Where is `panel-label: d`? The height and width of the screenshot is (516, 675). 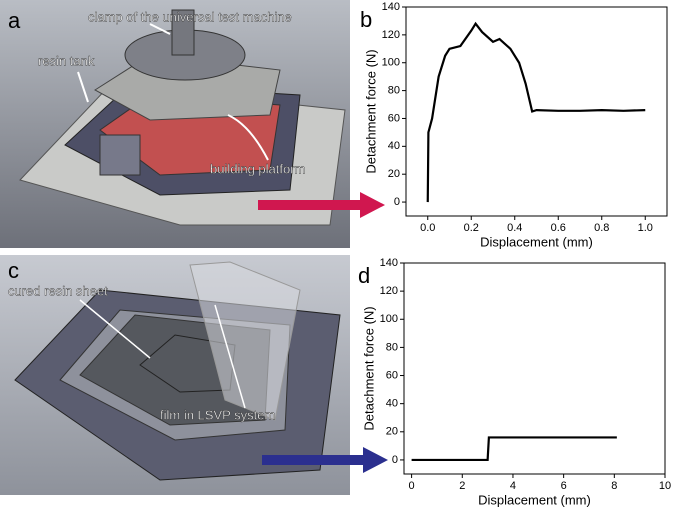
panel-label: d is located at coordinates (364, 275).